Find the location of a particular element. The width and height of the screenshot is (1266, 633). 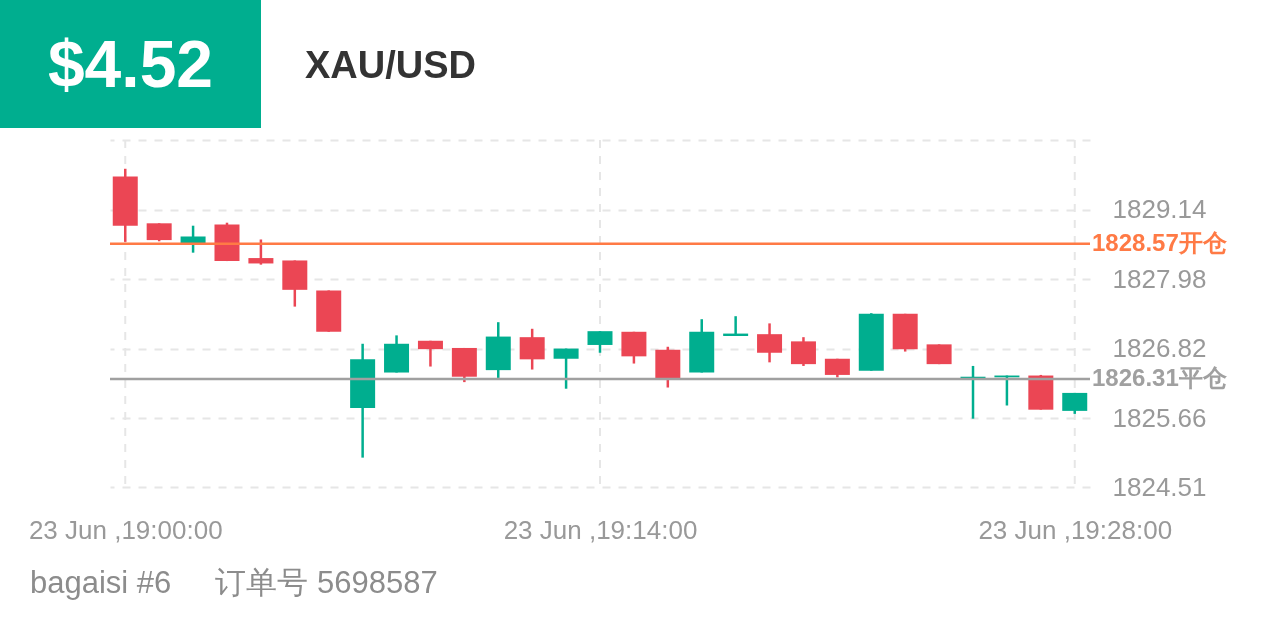

text: bagaisi #6 is located at coordinates (101, 582).